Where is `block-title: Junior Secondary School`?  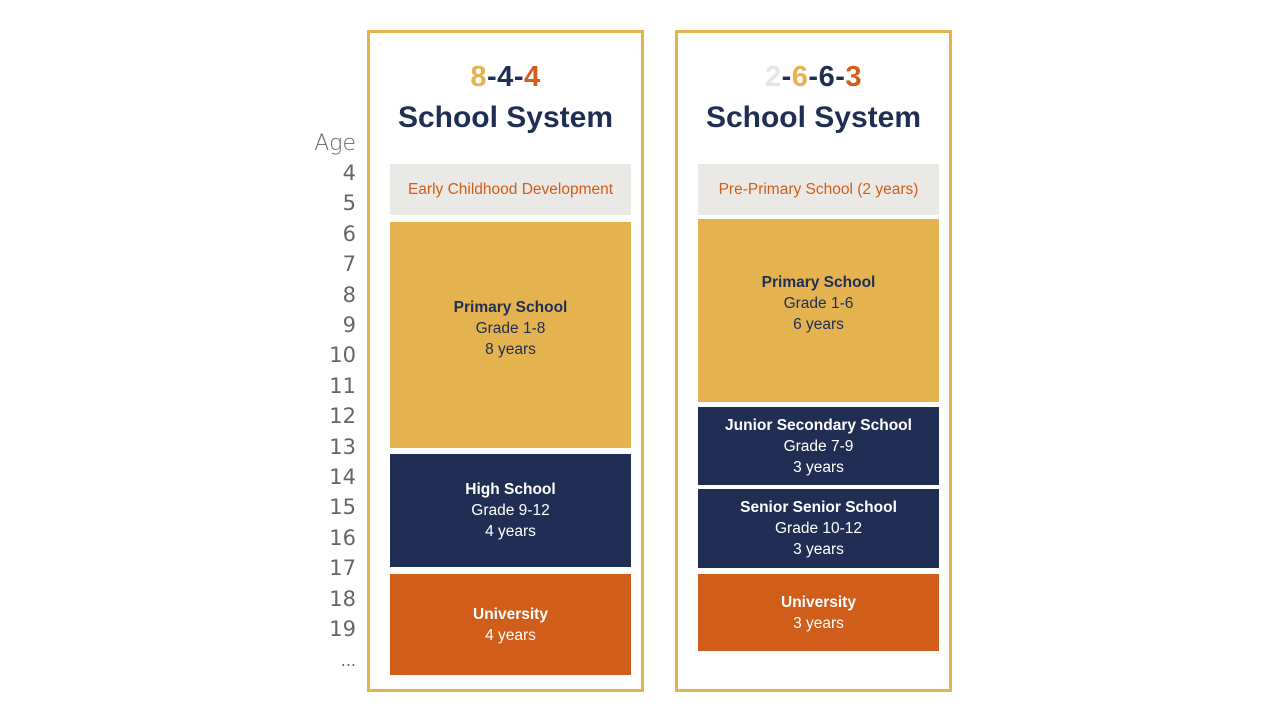 block-title: Junior Secondary School is located at coordinates (818, 425).